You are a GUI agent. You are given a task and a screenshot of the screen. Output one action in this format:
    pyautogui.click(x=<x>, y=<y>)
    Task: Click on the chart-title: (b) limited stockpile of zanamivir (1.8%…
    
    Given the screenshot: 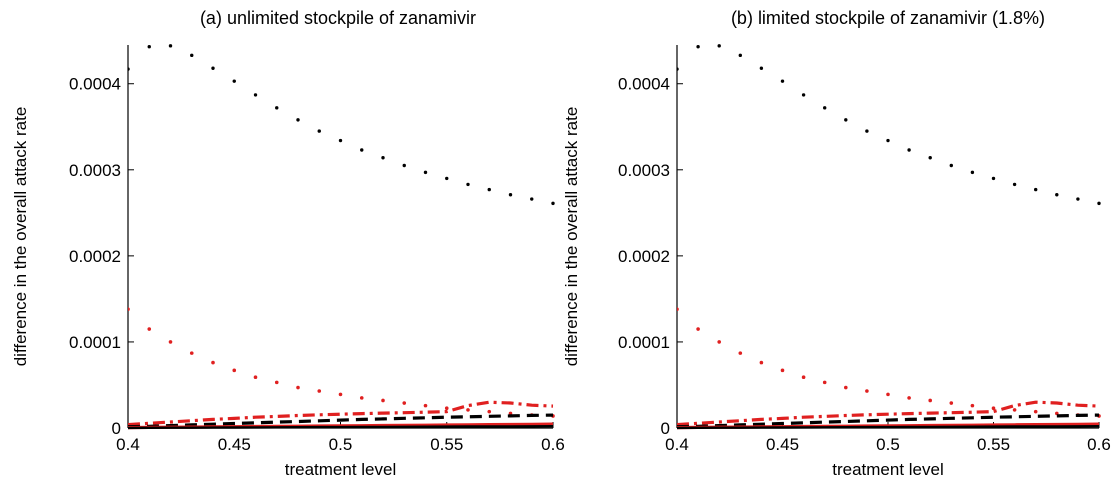 What is the action you would take?
    pyautogui.click(x=888, y=18)
    